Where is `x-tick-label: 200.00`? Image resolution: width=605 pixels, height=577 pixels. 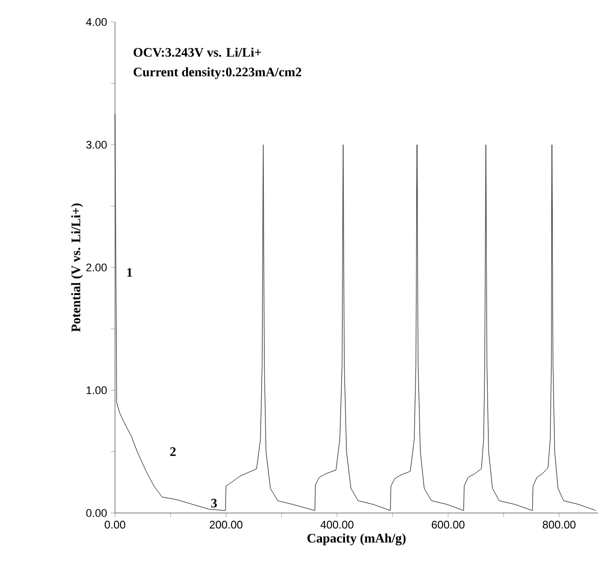
x-tick-label: 200.00 is located at coordinates (226, 524).